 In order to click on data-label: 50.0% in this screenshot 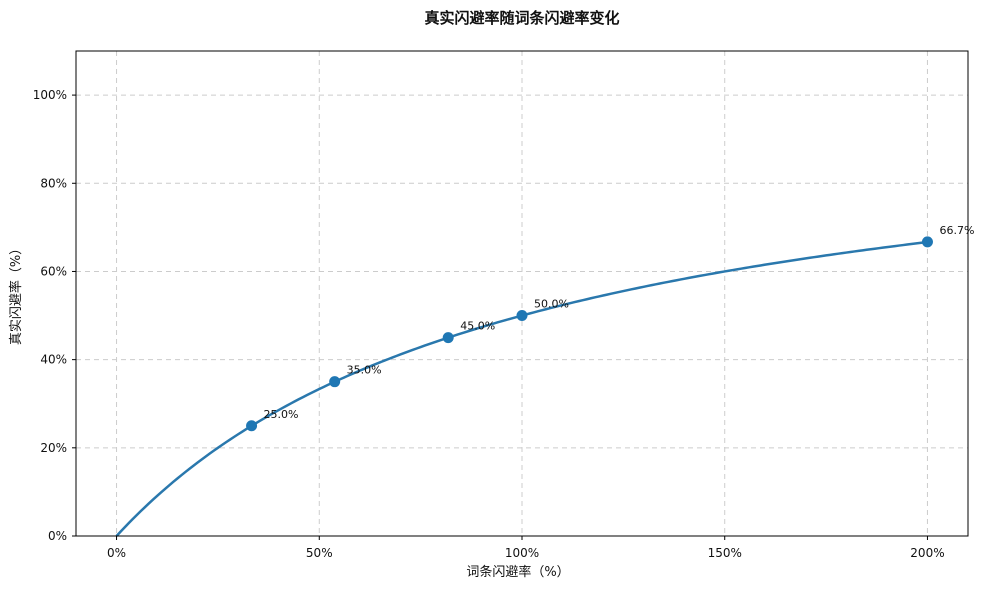, I will do `click(551, 304)`.